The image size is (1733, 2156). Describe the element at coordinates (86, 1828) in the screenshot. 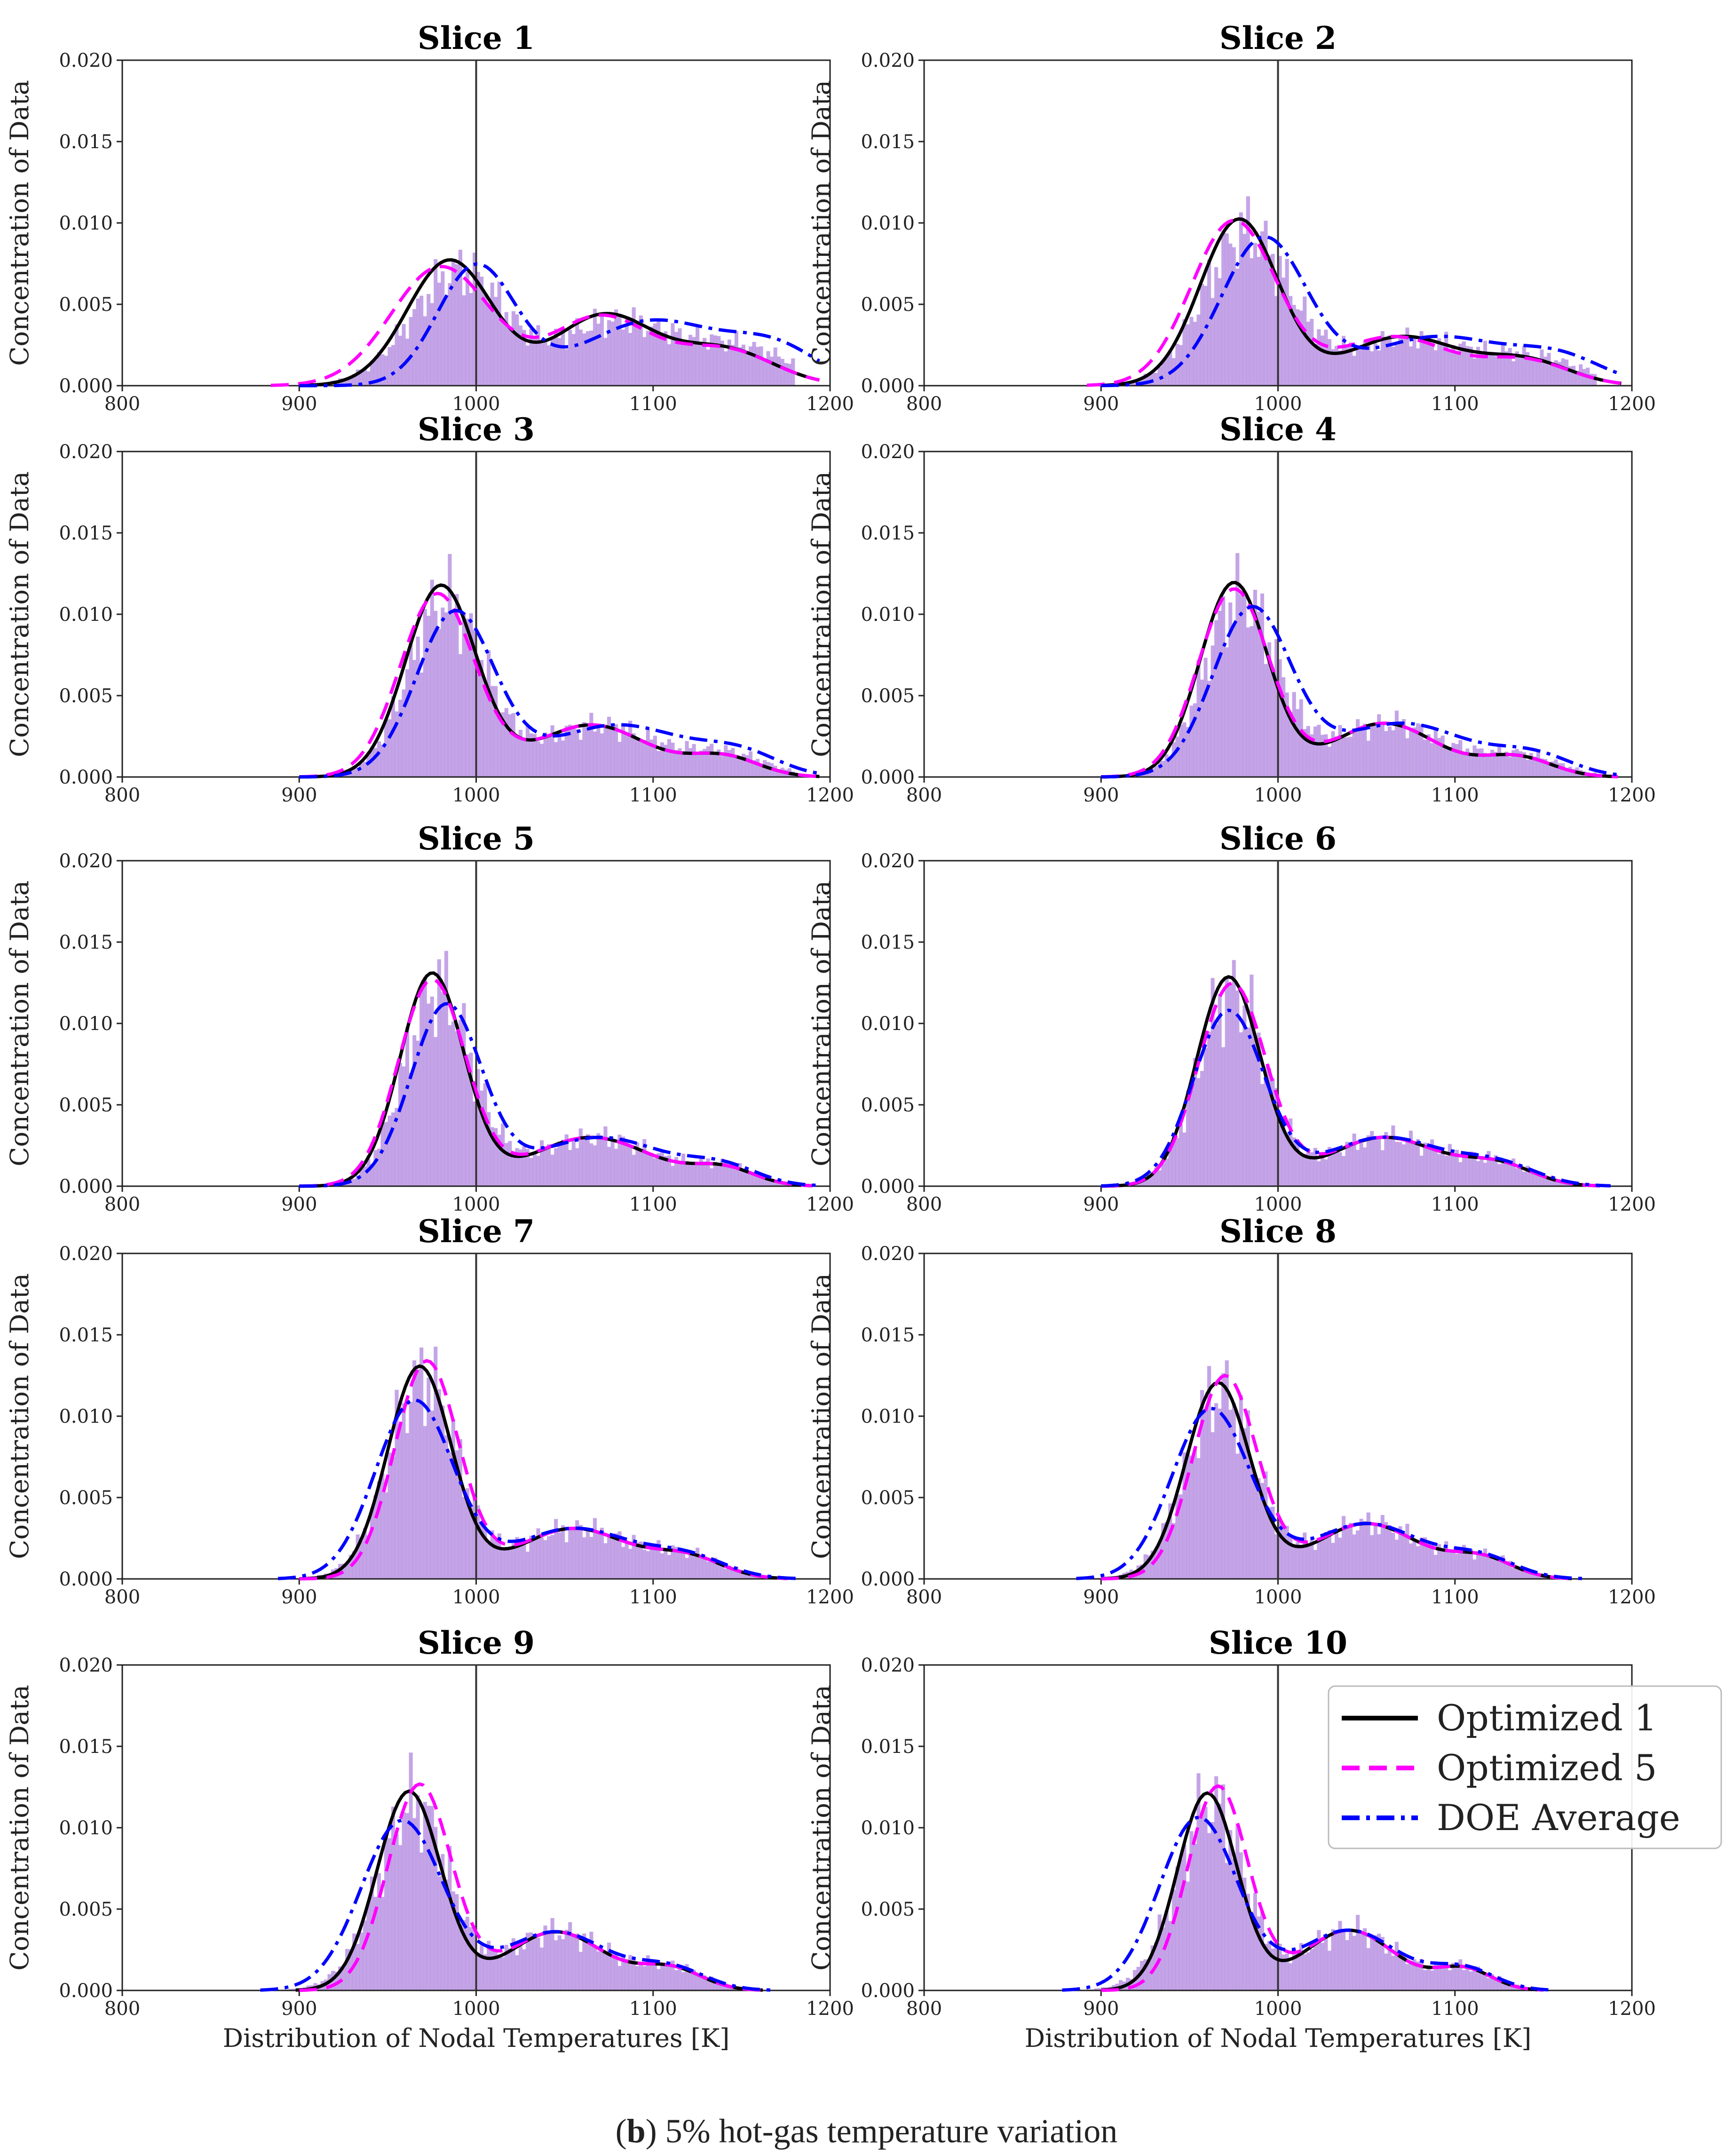

I see `y-tick-label: 0.010` at that location.